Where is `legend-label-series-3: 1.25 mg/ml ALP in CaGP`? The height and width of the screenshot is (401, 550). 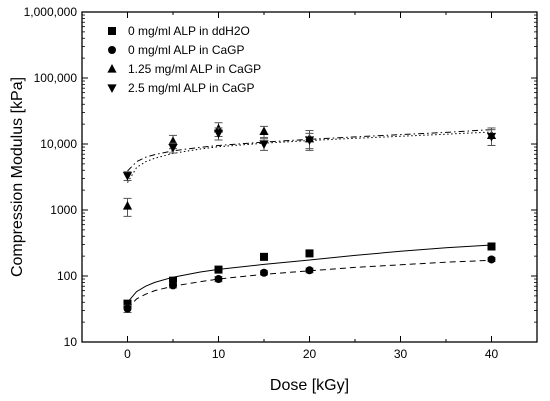
legend-label-series-3: 1.25 mg/ml ALP in CaGP is located at coordinates (194, 69).